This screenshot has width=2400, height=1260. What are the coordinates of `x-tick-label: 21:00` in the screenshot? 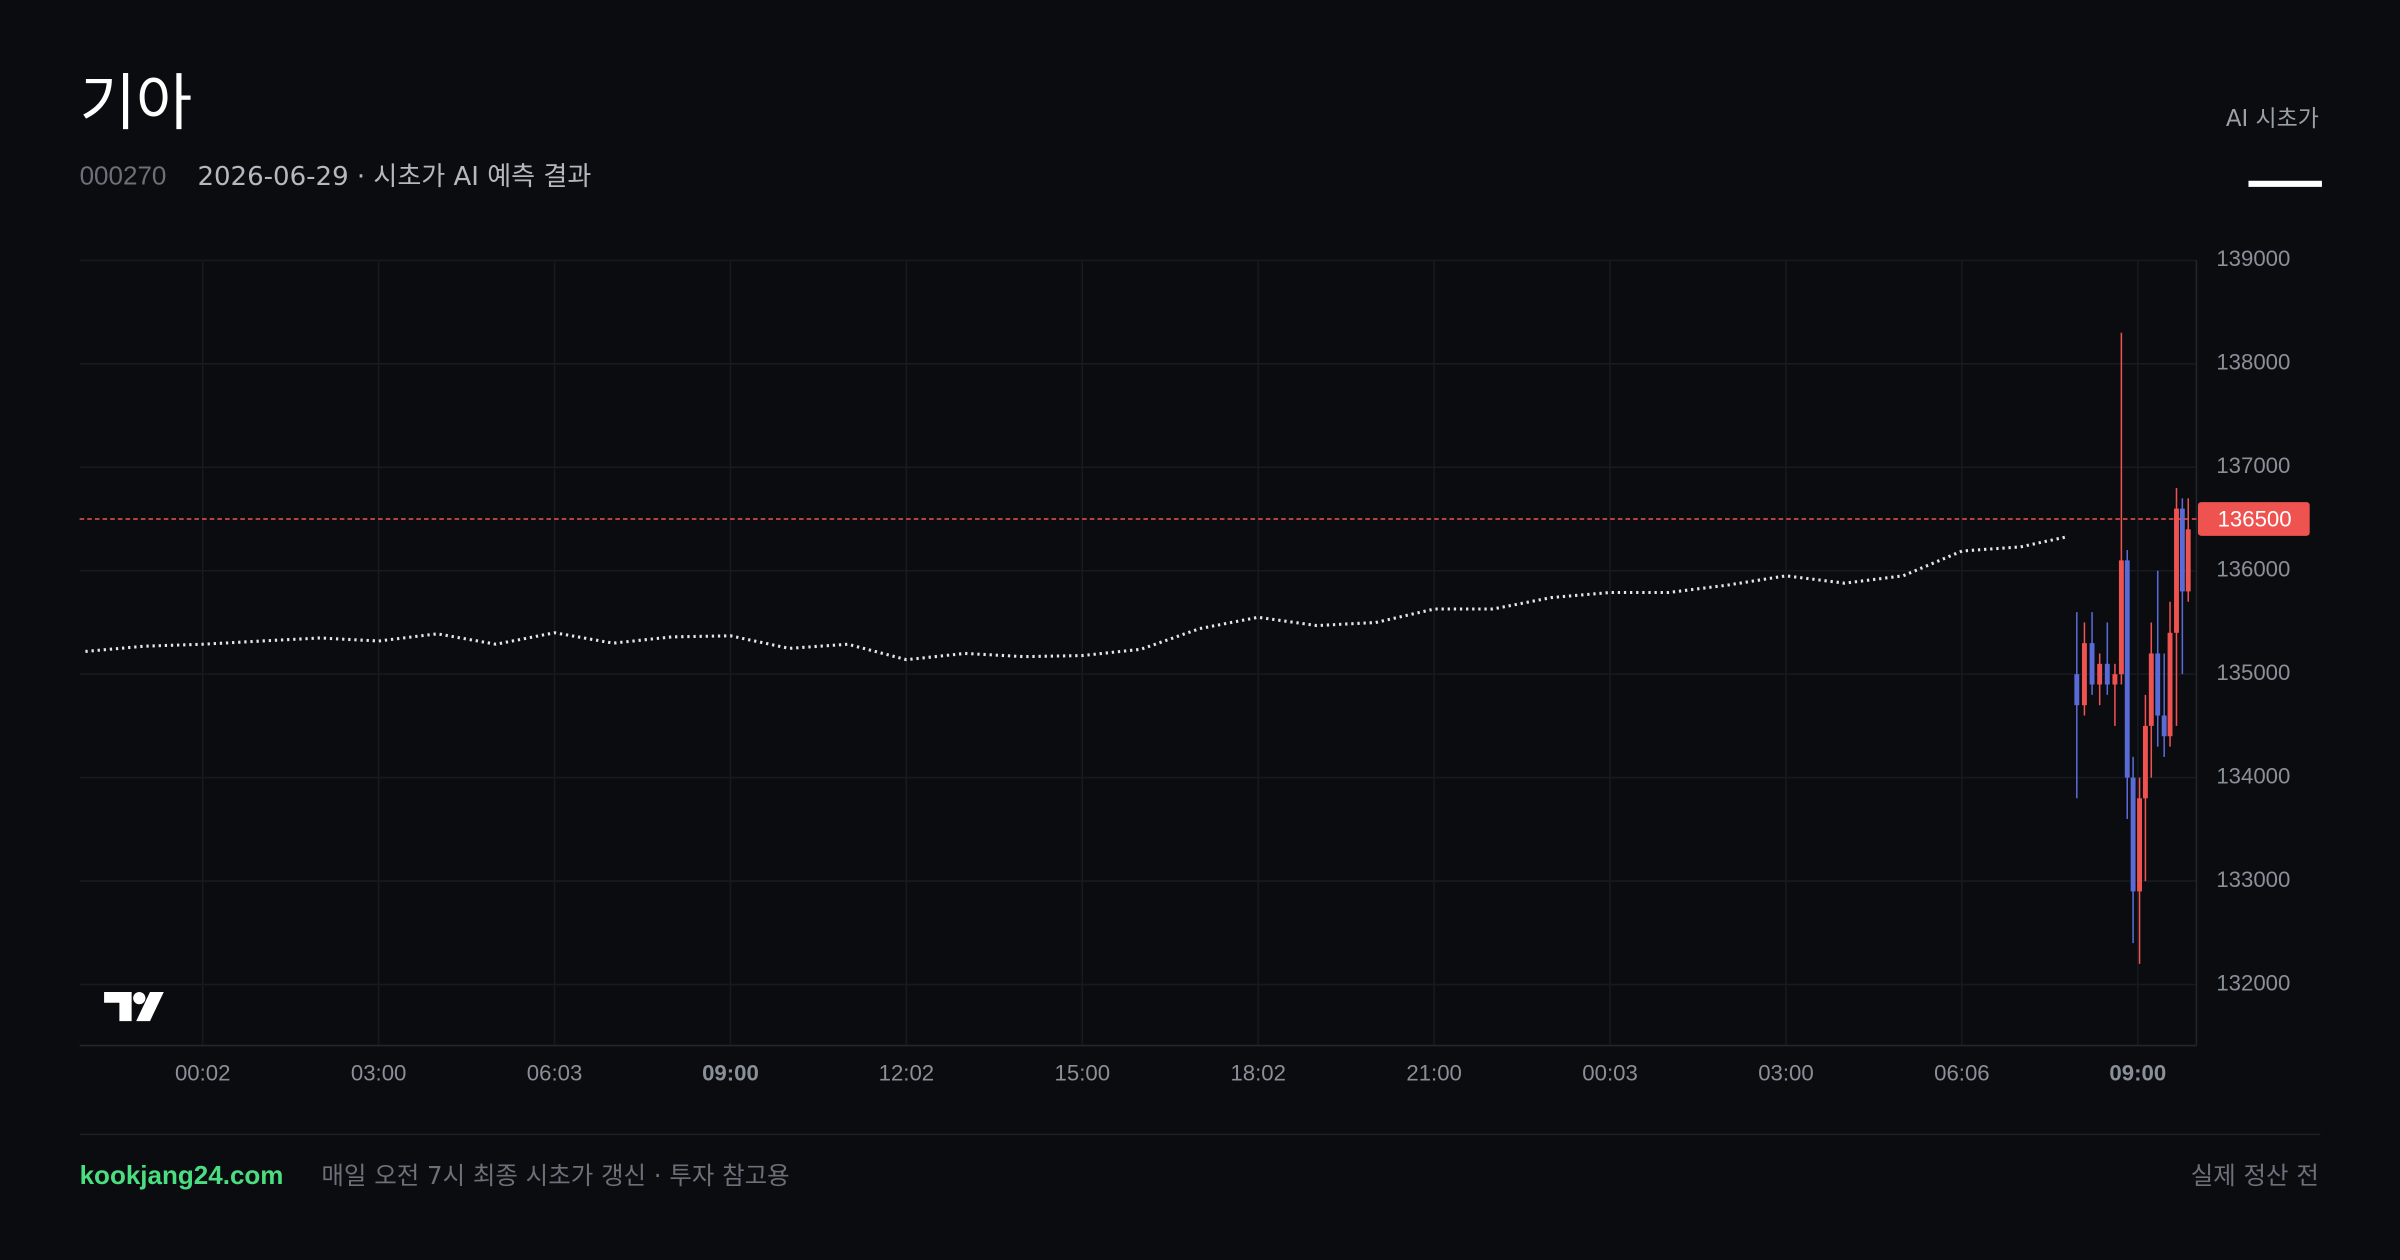 It's located at (1434, 1073).